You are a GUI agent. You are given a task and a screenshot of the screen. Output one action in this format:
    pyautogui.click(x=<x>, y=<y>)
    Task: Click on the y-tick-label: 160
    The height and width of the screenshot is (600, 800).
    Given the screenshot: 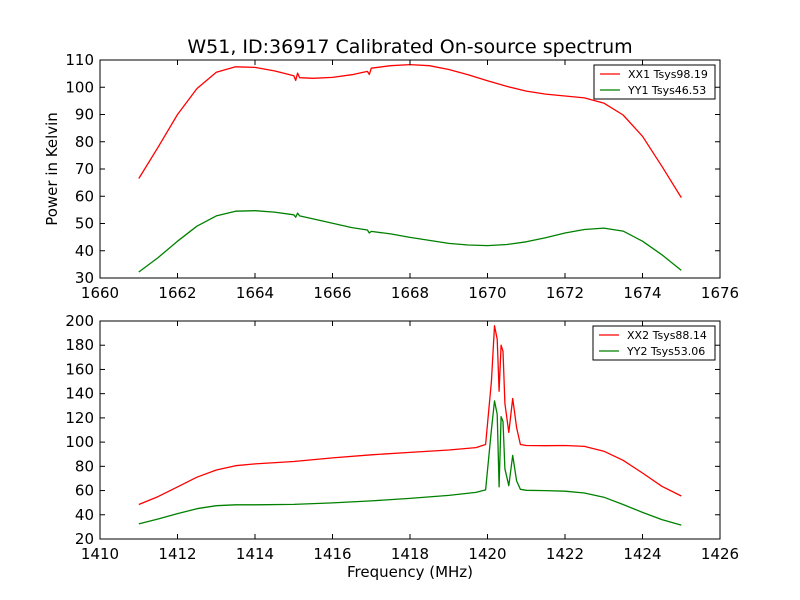 What is the action you would take?
    pyautogui.click(x=79, y=369)
    